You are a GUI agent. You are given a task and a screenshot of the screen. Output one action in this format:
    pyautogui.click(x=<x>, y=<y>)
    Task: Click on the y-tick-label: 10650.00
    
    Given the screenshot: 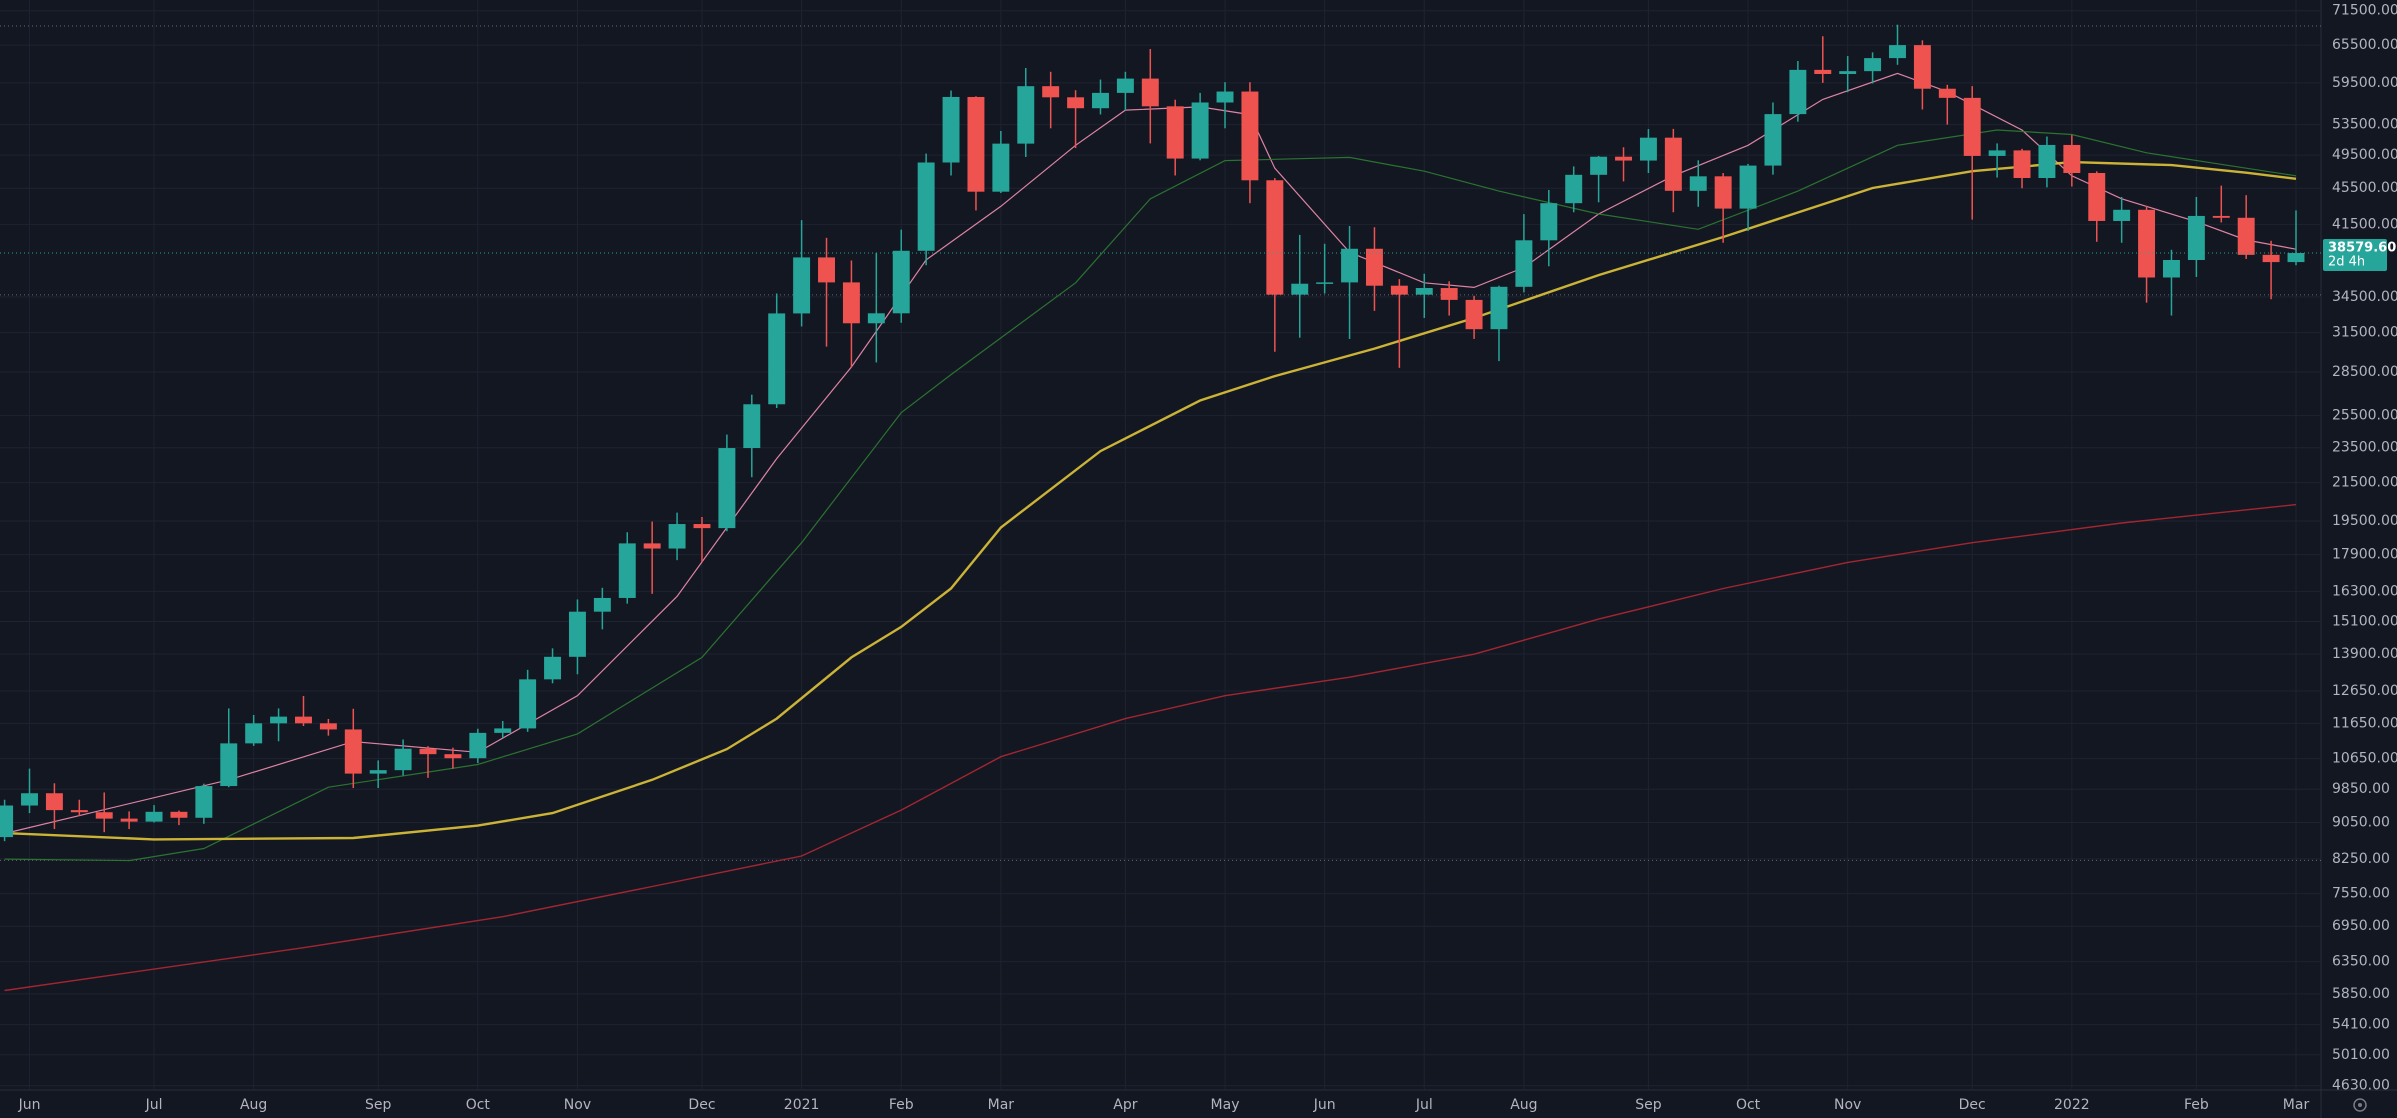 What is the action you would take?
    pyautogui.click(x=2364, y=759)
    